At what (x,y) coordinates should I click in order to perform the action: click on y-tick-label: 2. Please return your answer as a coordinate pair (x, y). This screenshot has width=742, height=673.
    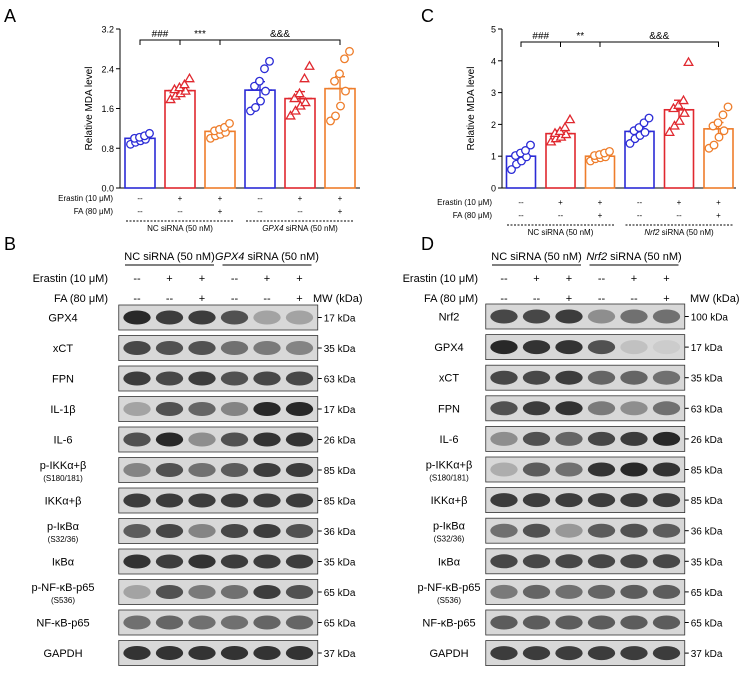
    Looking at the image, I should click on (493, 125).